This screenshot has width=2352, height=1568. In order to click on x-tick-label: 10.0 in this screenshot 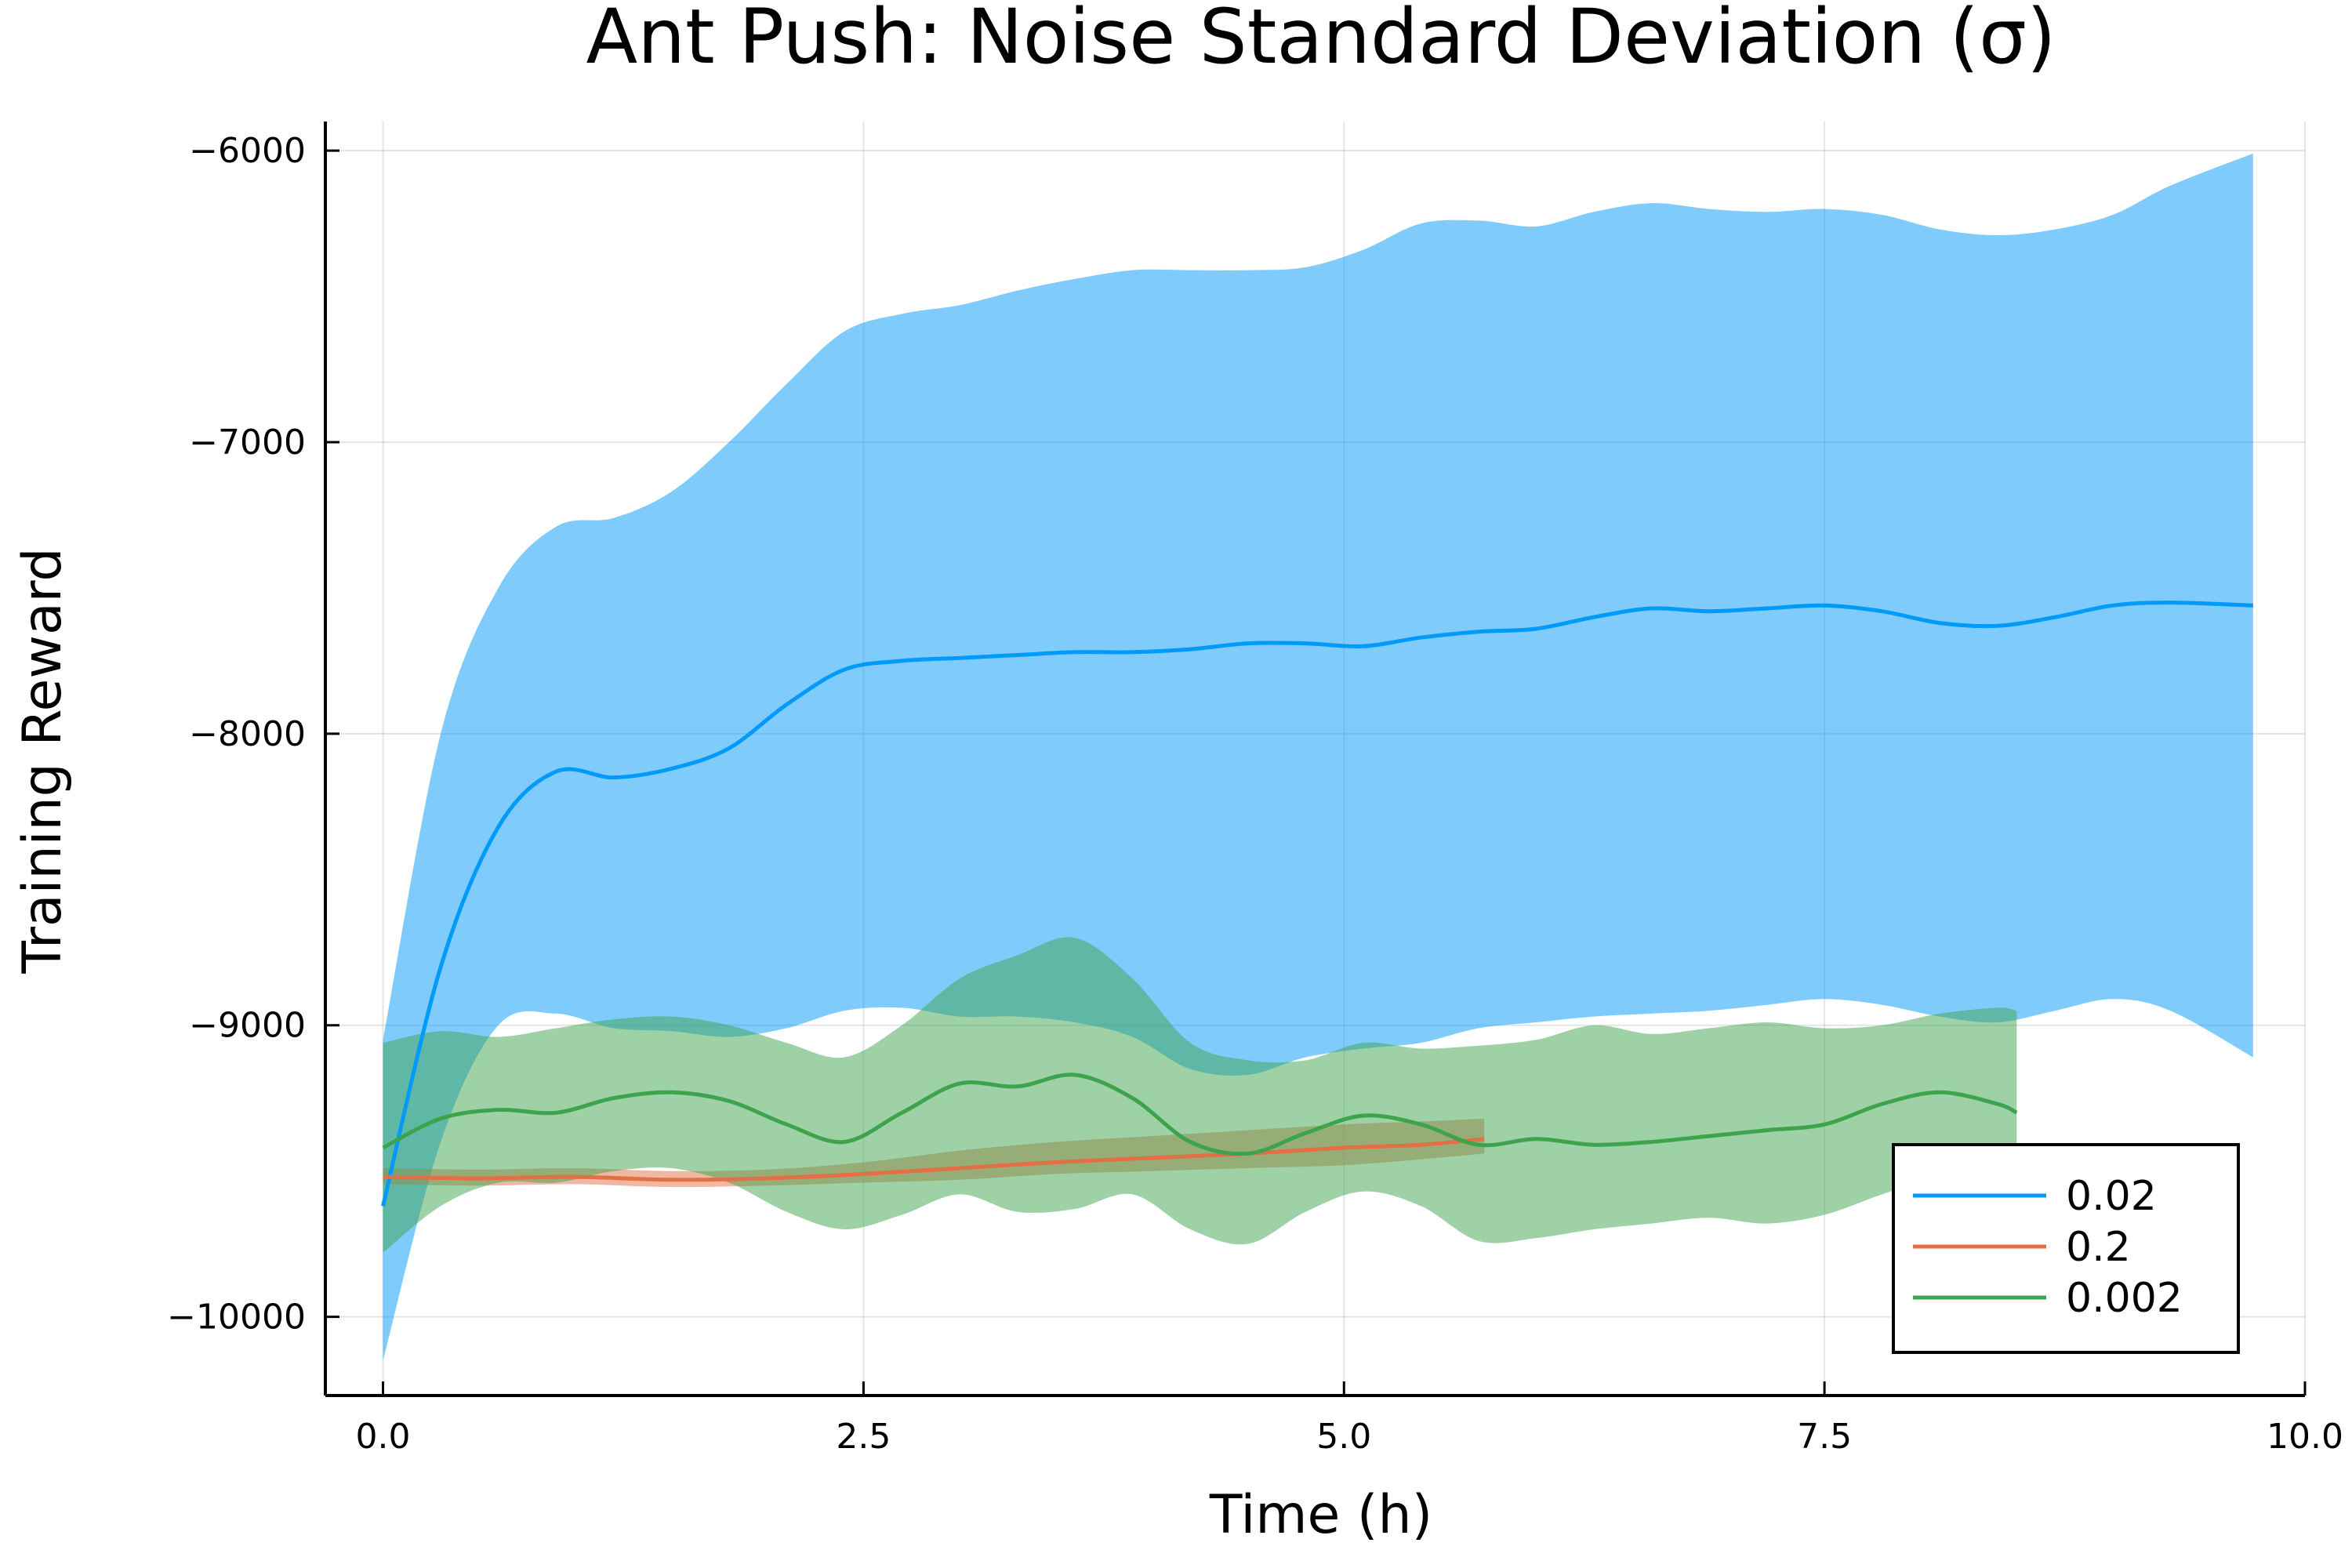, I will do `click(2305, 1437)`.